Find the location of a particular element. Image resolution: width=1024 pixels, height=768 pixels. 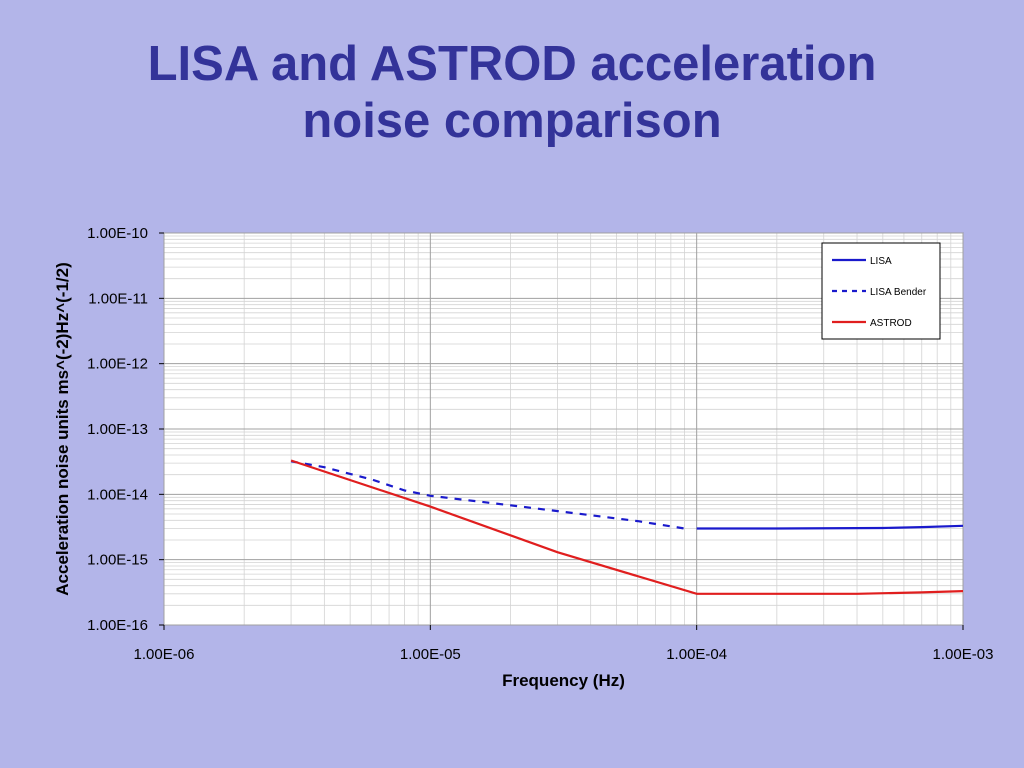

series-lisa-bender is located at coordinates (487, 495).